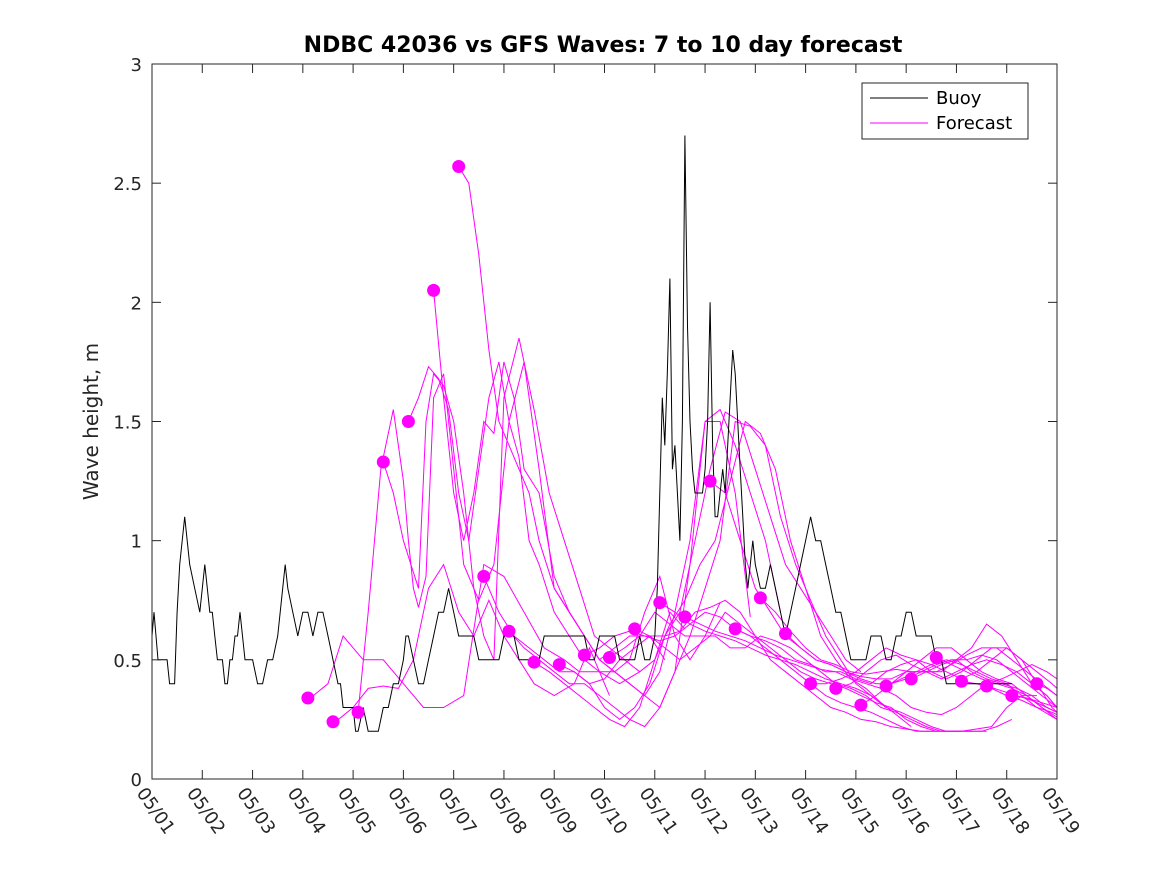  What do you see at coordinates (127, 184) in the screenshot?
I see `y-tick-label-5: 2.5` at bounding box center [127, 184].